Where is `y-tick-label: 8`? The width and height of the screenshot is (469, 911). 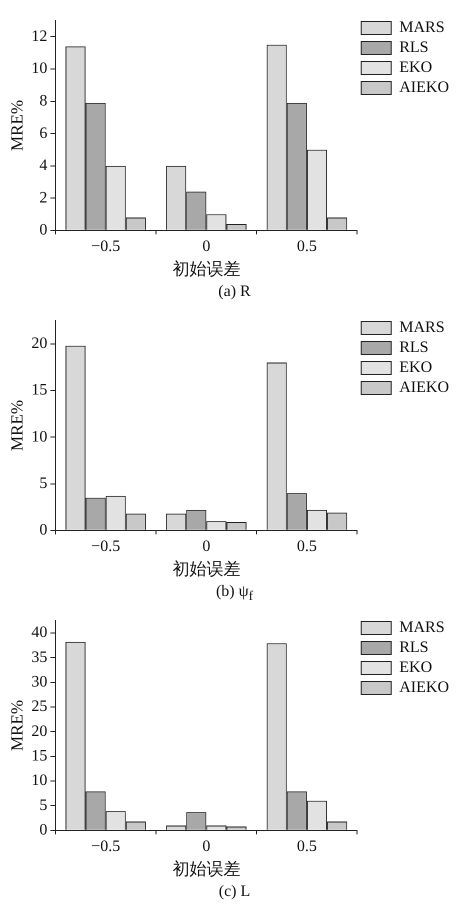 y-tick-label: 8 is located at coordinates (43, 101).